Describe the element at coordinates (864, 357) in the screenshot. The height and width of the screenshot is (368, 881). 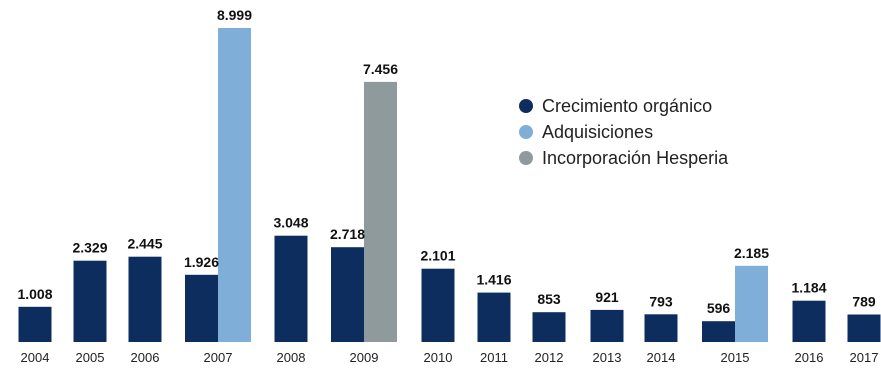
I see `x-tick-label-2017: 2017` at that location.